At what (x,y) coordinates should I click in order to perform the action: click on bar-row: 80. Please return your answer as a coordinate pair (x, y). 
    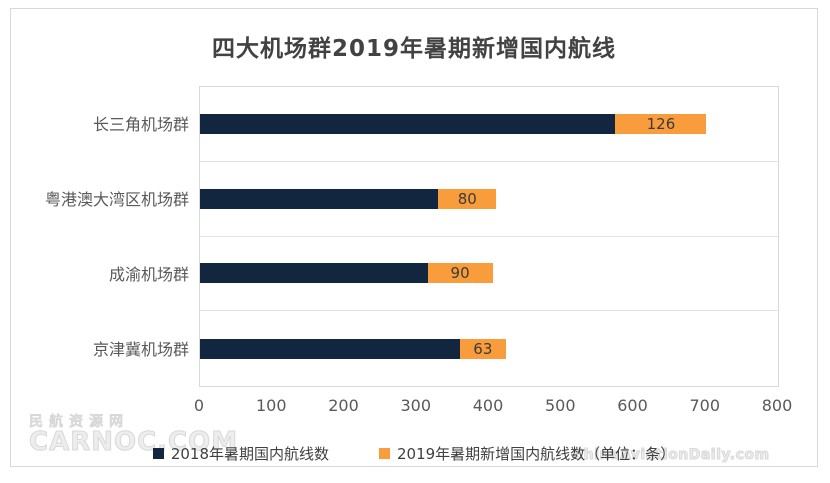
    Looking at the image, I should click on (489, 199).